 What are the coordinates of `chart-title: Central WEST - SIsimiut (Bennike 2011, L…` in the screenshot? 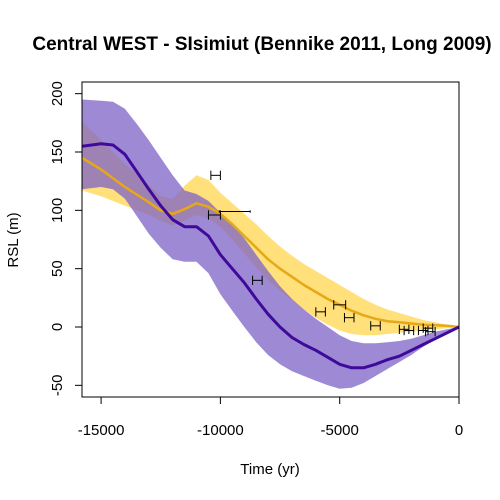 It's located at (261, 44).